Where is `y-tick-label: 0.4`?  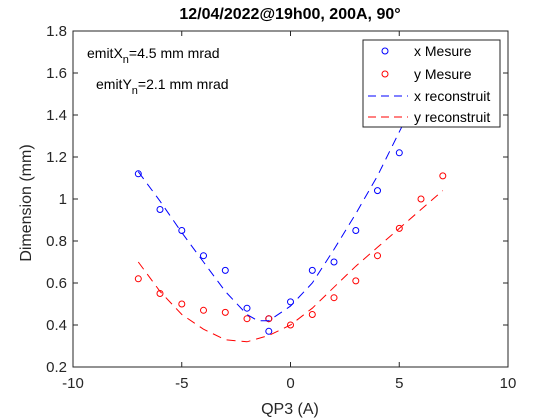
y-tick-label: 0.4 is located at coordinates (56, 325).